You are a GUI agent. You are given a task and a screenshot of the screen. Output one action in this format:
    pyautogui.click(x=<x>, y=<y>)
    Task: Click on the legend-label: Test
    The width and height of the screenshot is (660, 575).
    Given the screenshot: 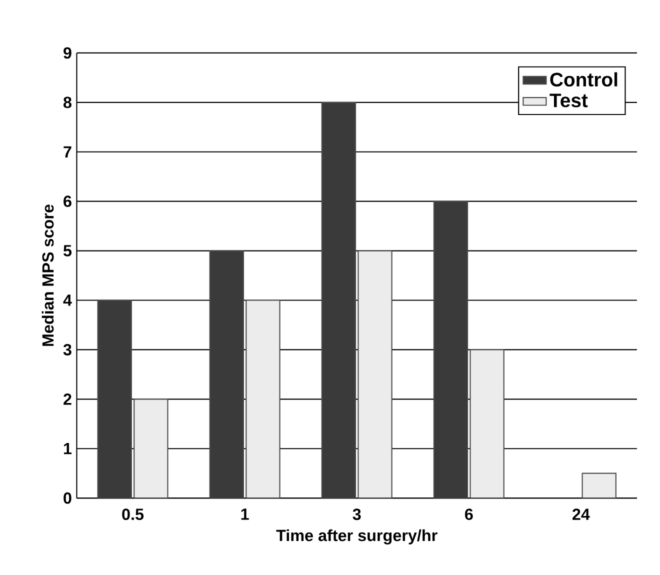 What is the action you would take?
    pyautogui.click(x=569, y=101)
    